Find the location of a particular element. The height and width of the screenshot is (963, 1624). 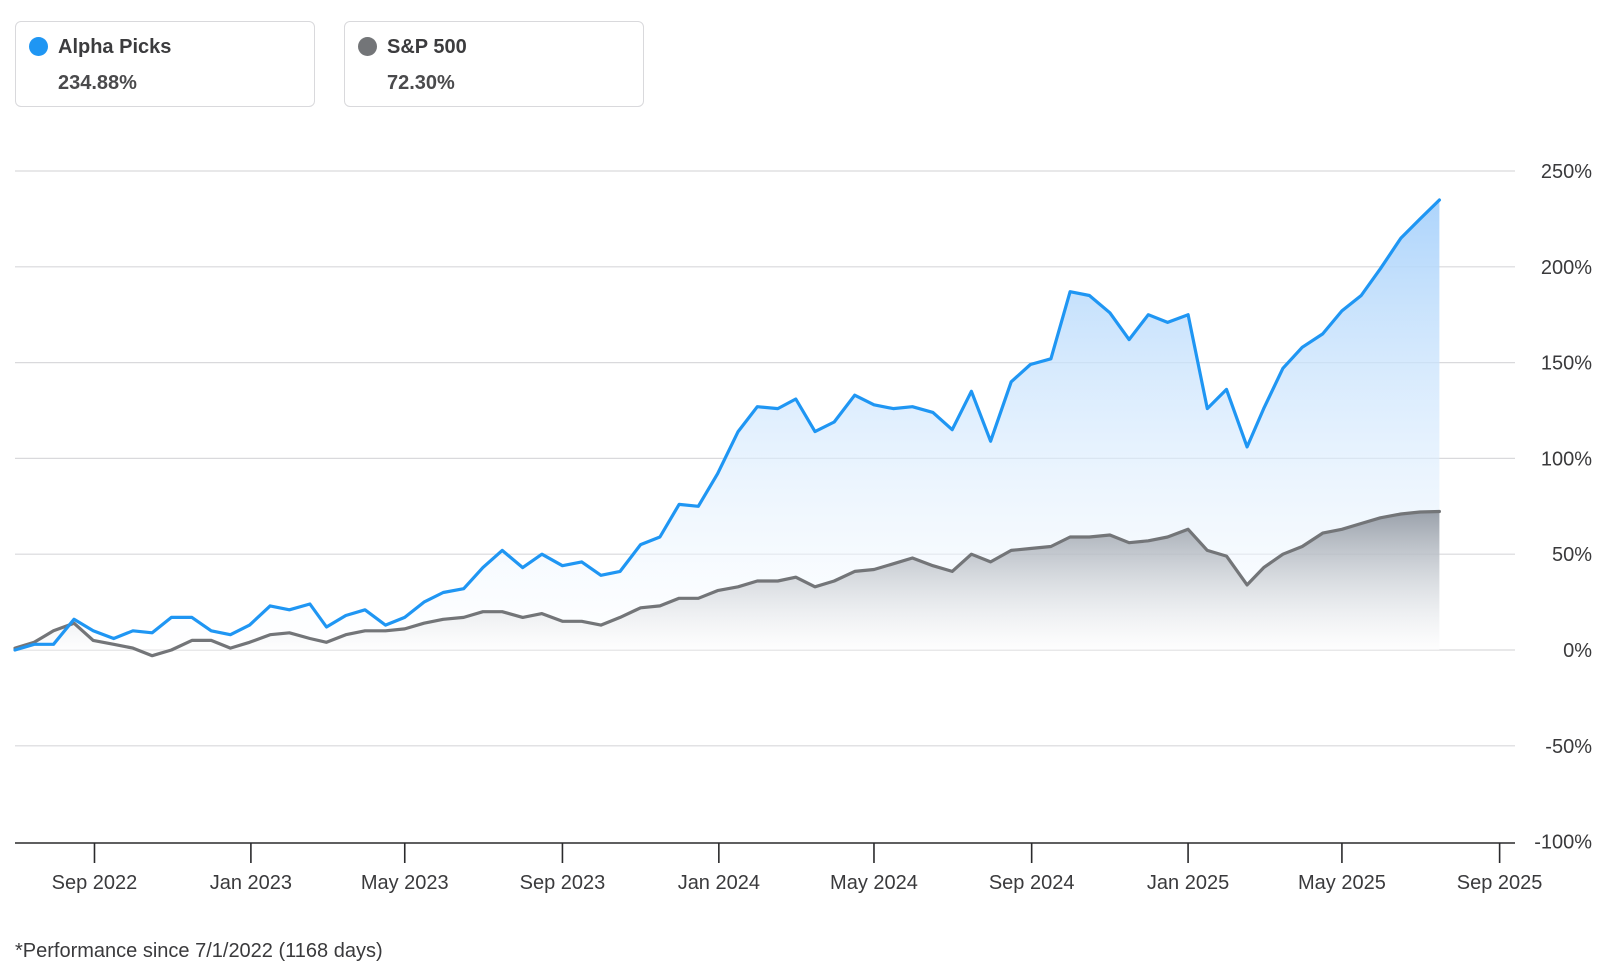

sp500-line is located at coordinates (727, 583).